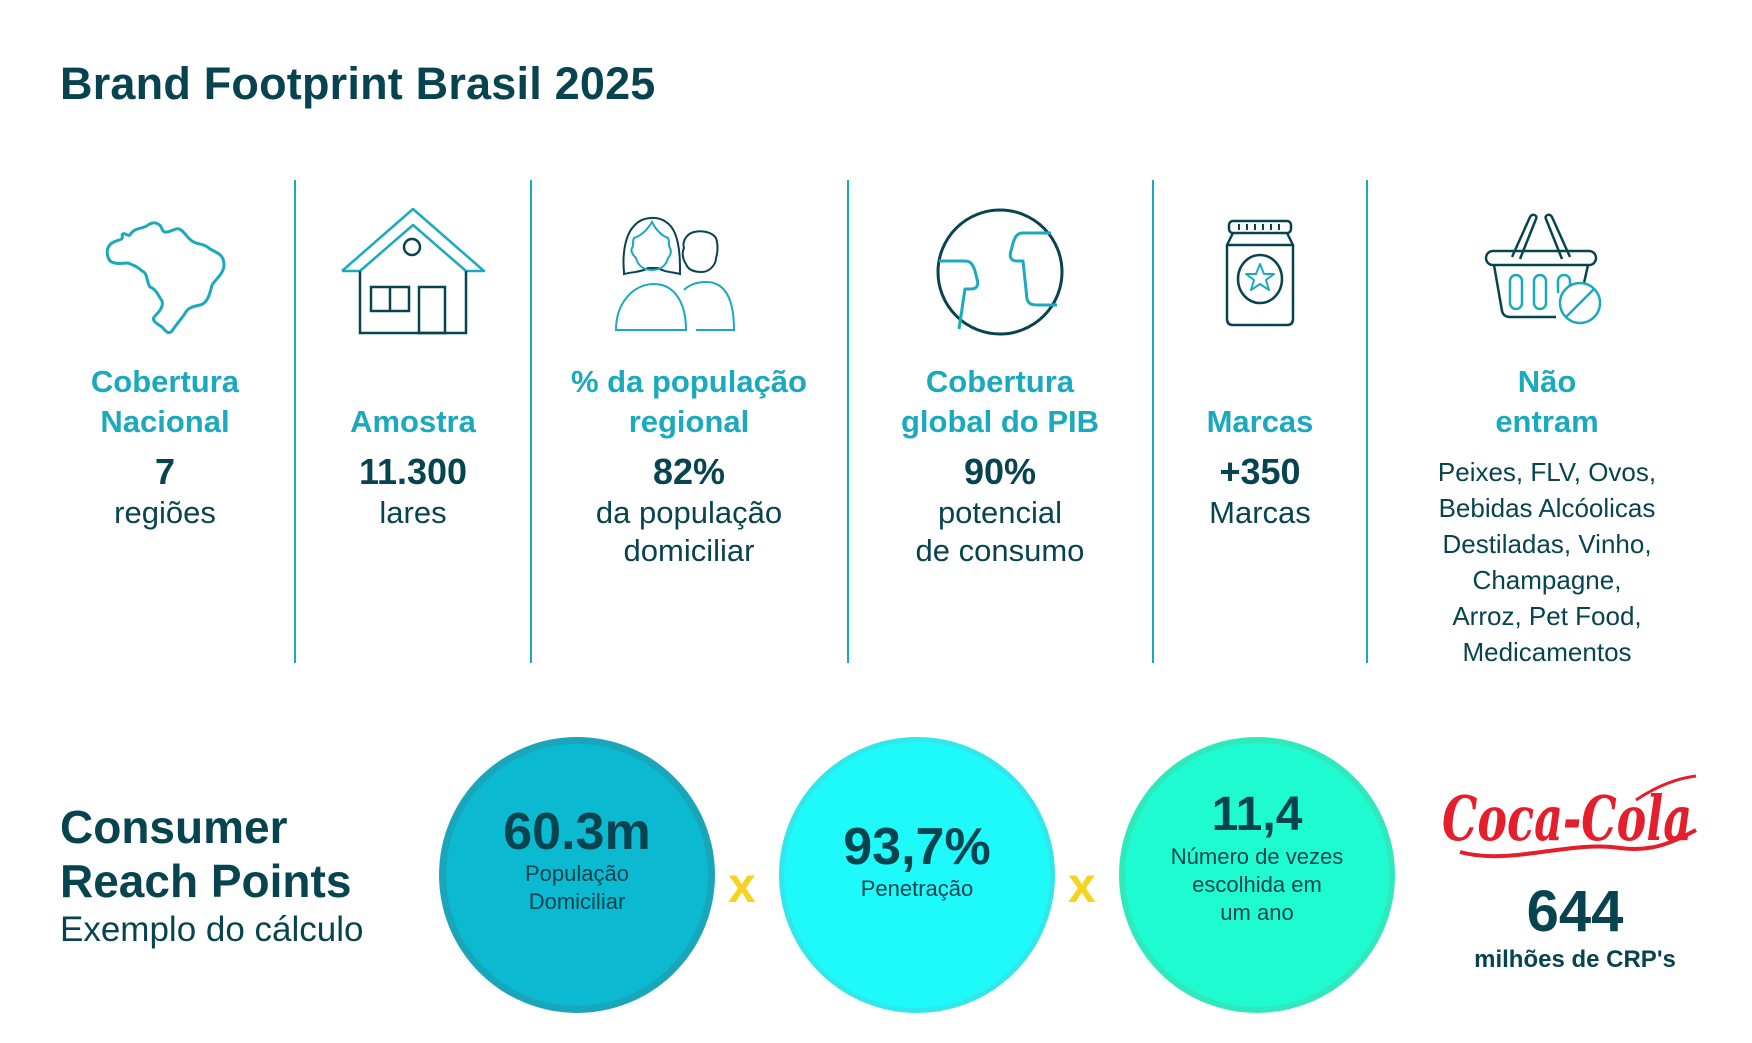 This screenshot has height=1043, width=1752. Describe the element at coordinates (1260, 272) in the screenshot. I see `jar-icon` at that location.